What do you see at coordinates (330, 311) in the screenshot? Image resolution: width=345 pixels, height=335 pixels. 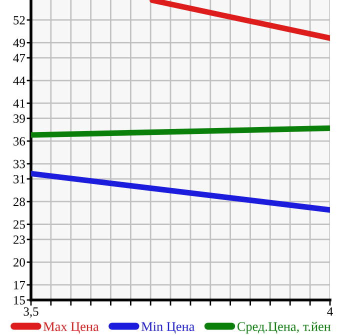 I see `x-tick-label: 4` at bounding box center [330, 311].